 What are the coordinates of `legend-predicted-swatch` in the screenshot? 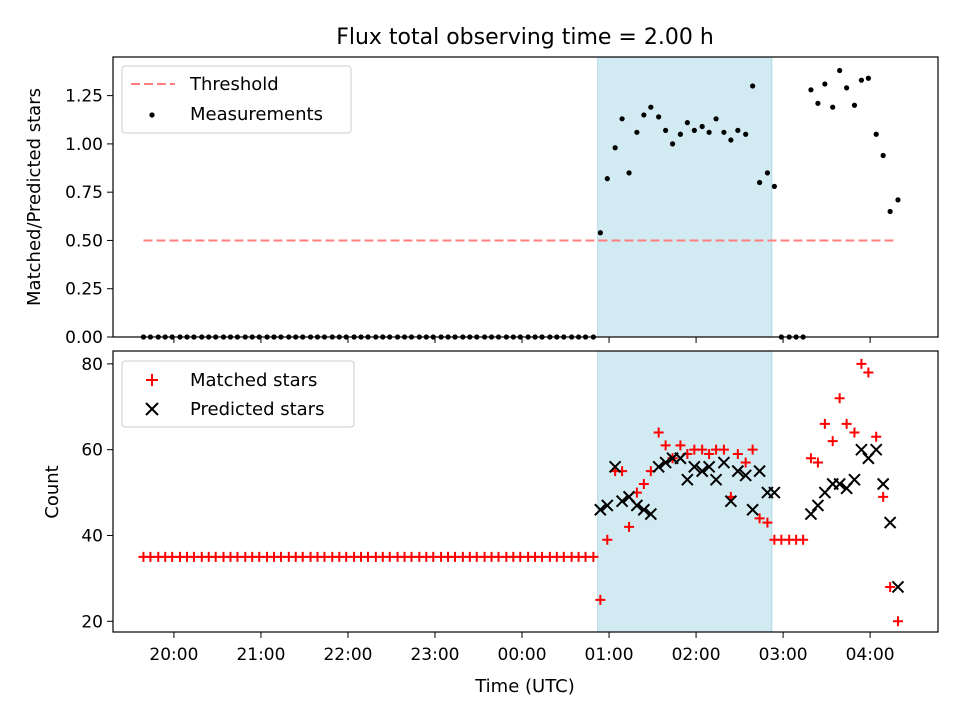 It's located at (152, 409).